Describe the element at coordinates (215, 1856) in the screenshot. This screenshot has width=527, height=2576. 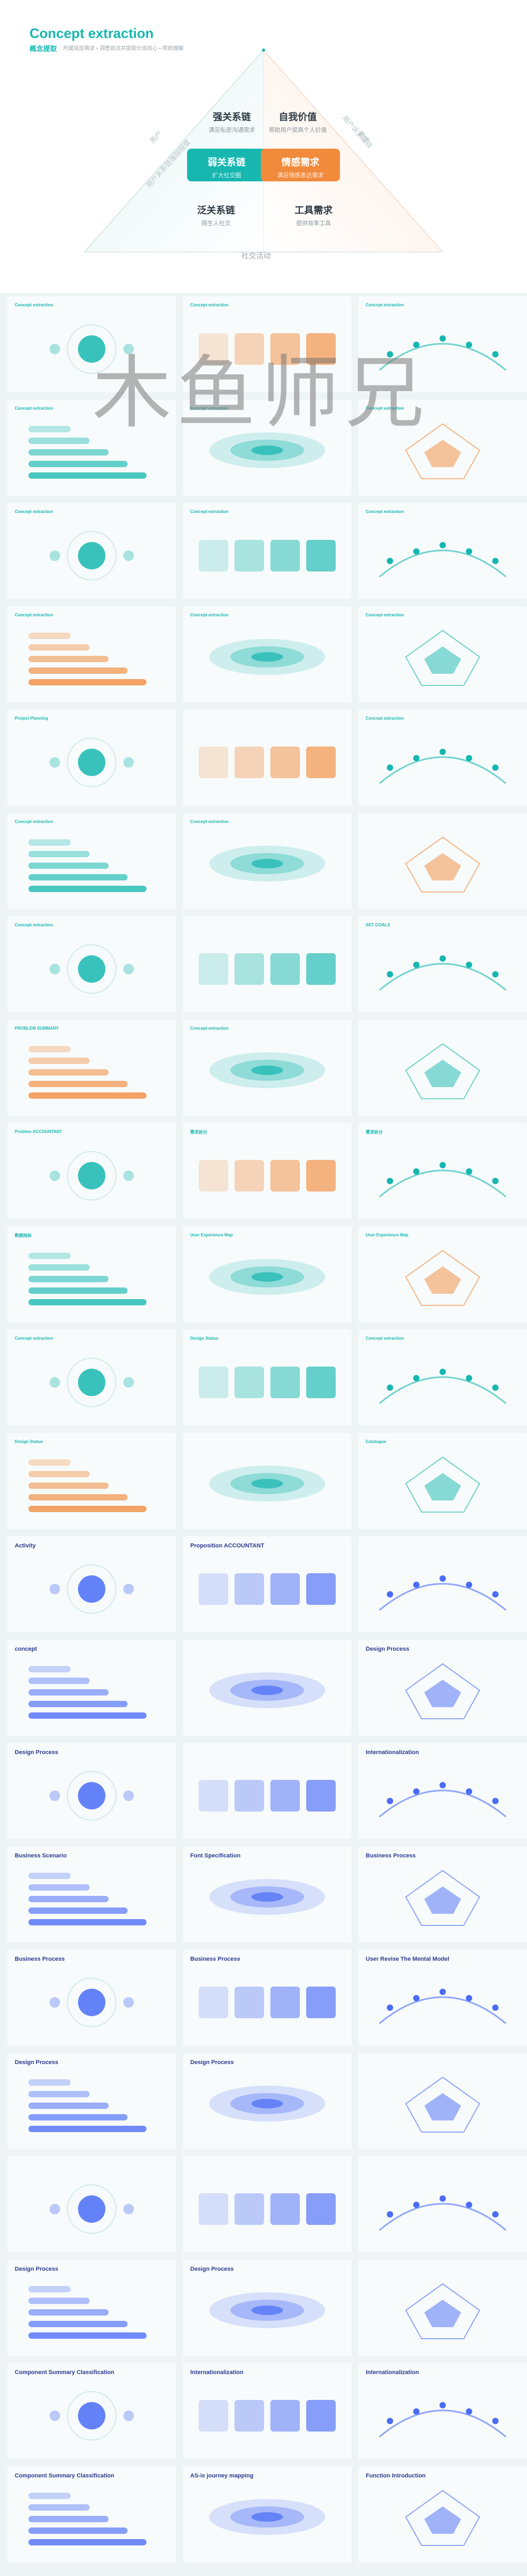
I see `slide-caption: Font Specification` at that location.